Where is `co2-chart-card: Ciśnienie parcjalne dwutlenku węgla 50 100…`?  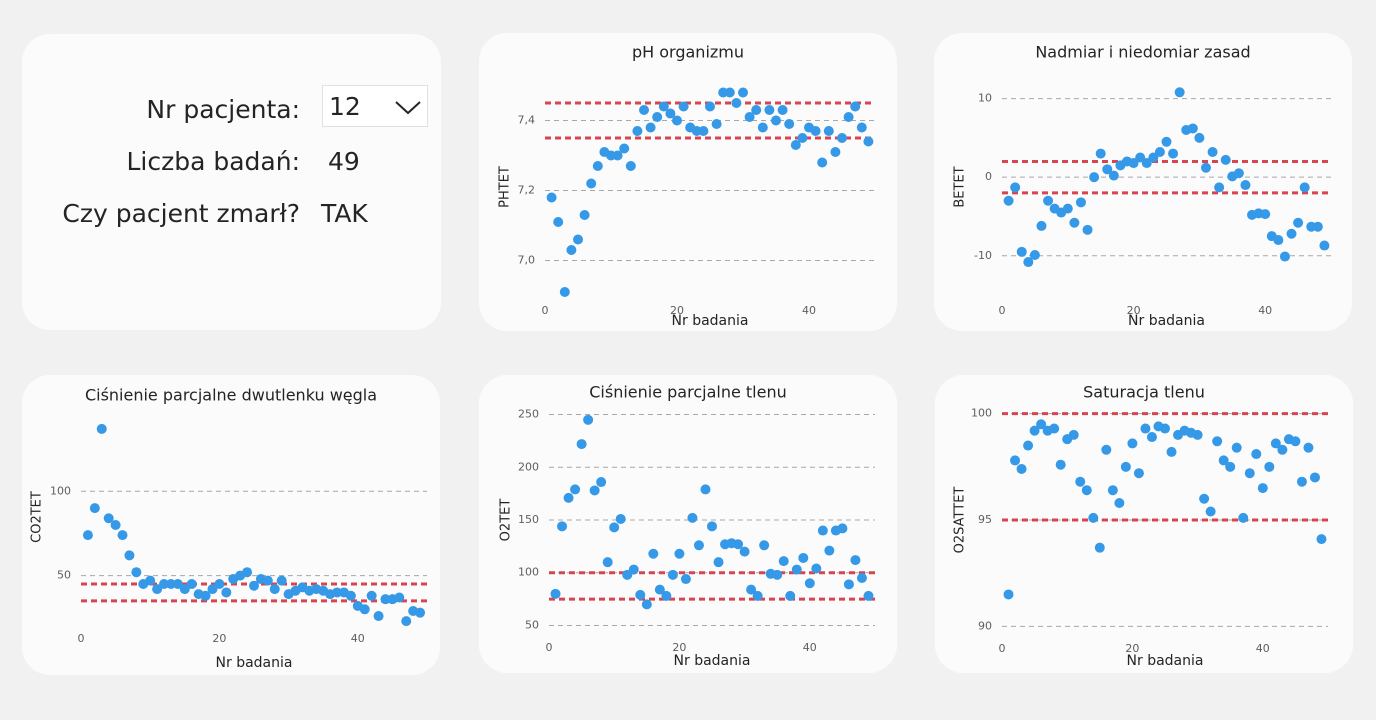
co2-chart-card: Ciśnienie parcjalne dwutlenku węgla 50 100… is located at coordinates (231, 525).